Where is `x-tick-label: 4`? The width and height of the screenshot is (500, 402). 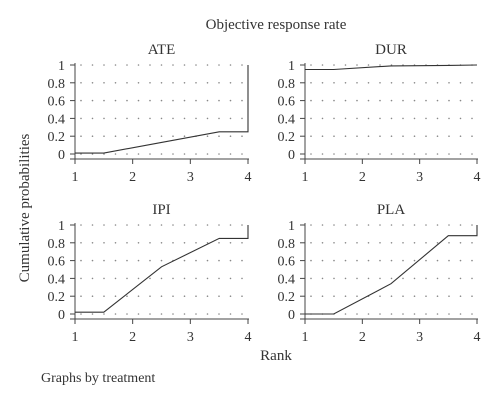 x-tick-label: 4 is located at coordinates (477, 177).